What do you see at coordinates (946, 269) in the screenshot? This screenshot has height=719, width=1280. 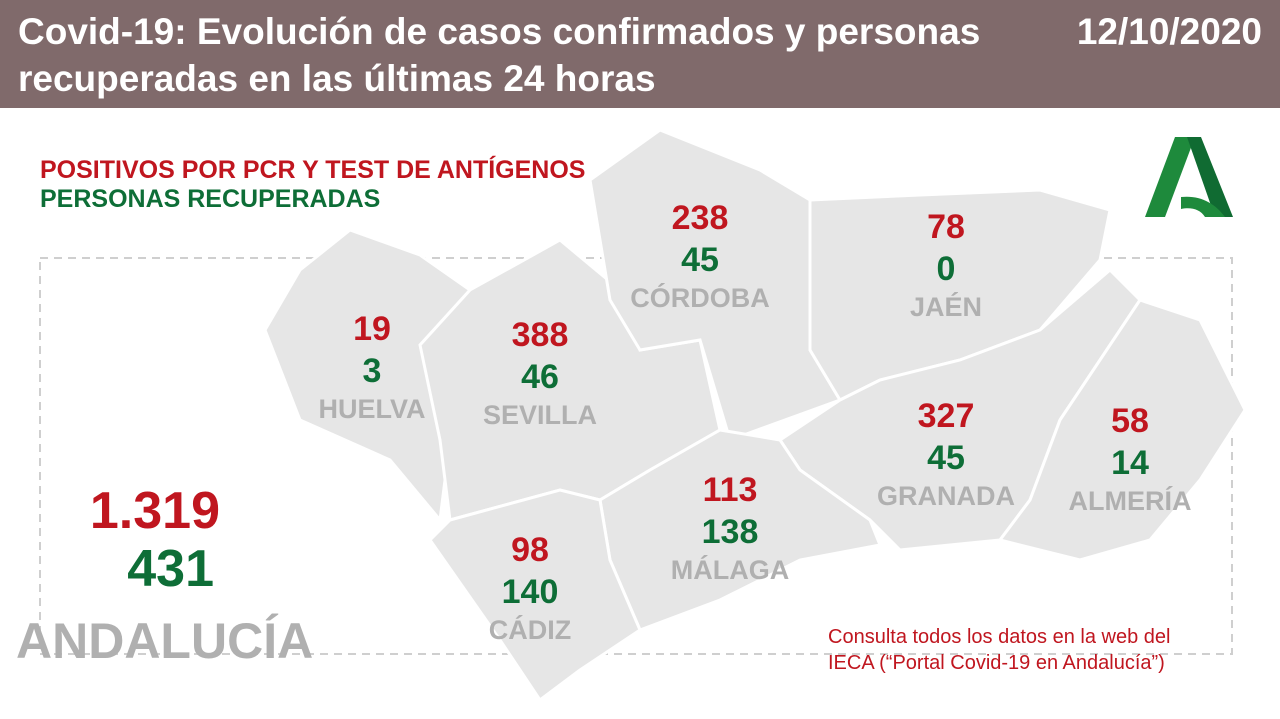 I see `recovered-value: 0` at bounding box center [946, 269].